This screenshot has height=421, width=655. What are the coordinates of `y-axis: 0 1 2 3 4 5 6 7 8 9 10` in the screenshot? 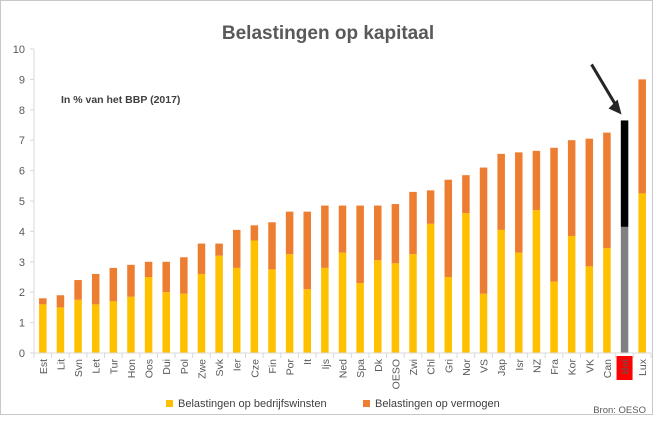 It's located at (24, 202).